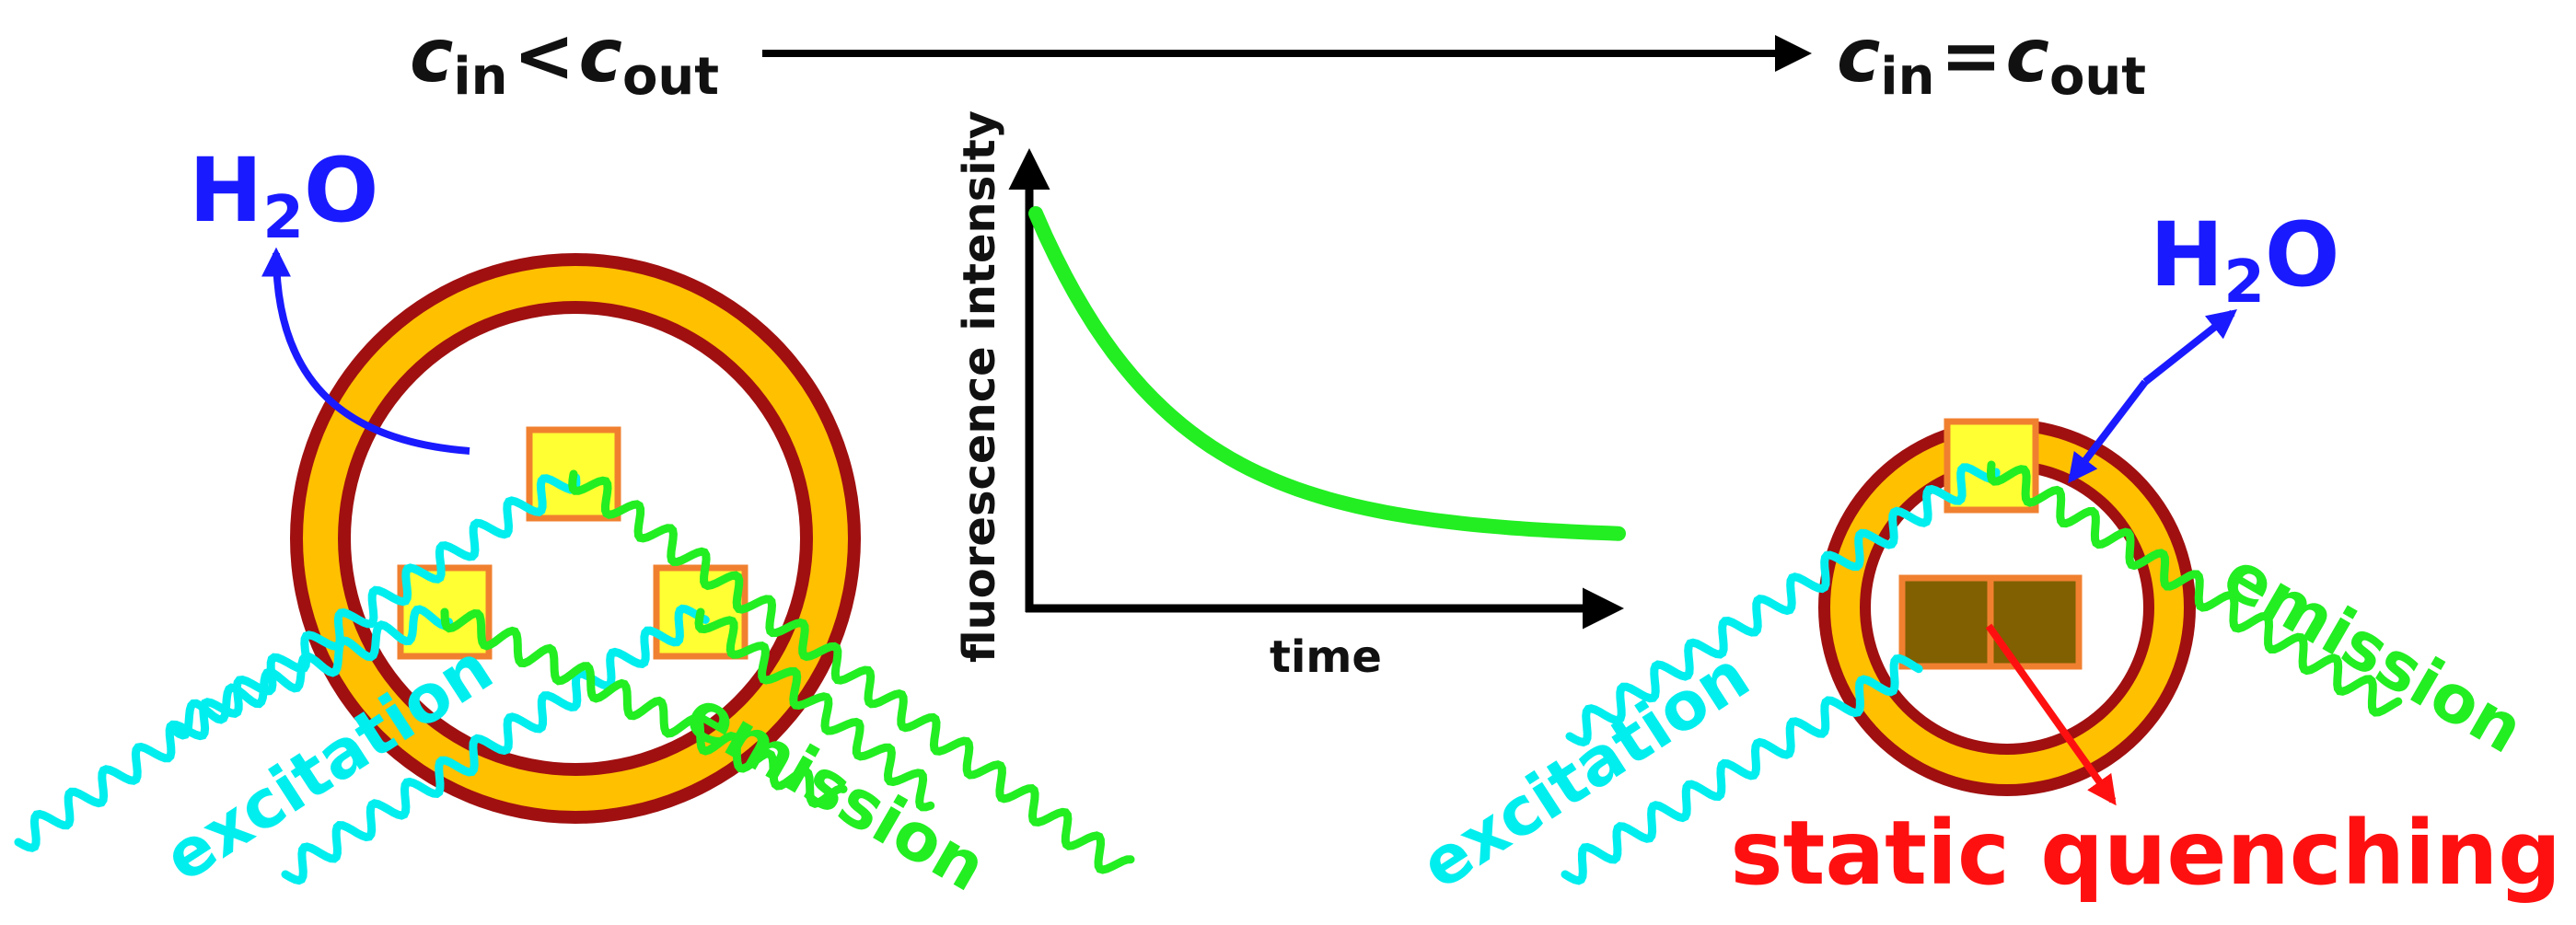  Describe the element at coordinates (225, 191) in the screenshot. I see `left-water-H: H` at that location.